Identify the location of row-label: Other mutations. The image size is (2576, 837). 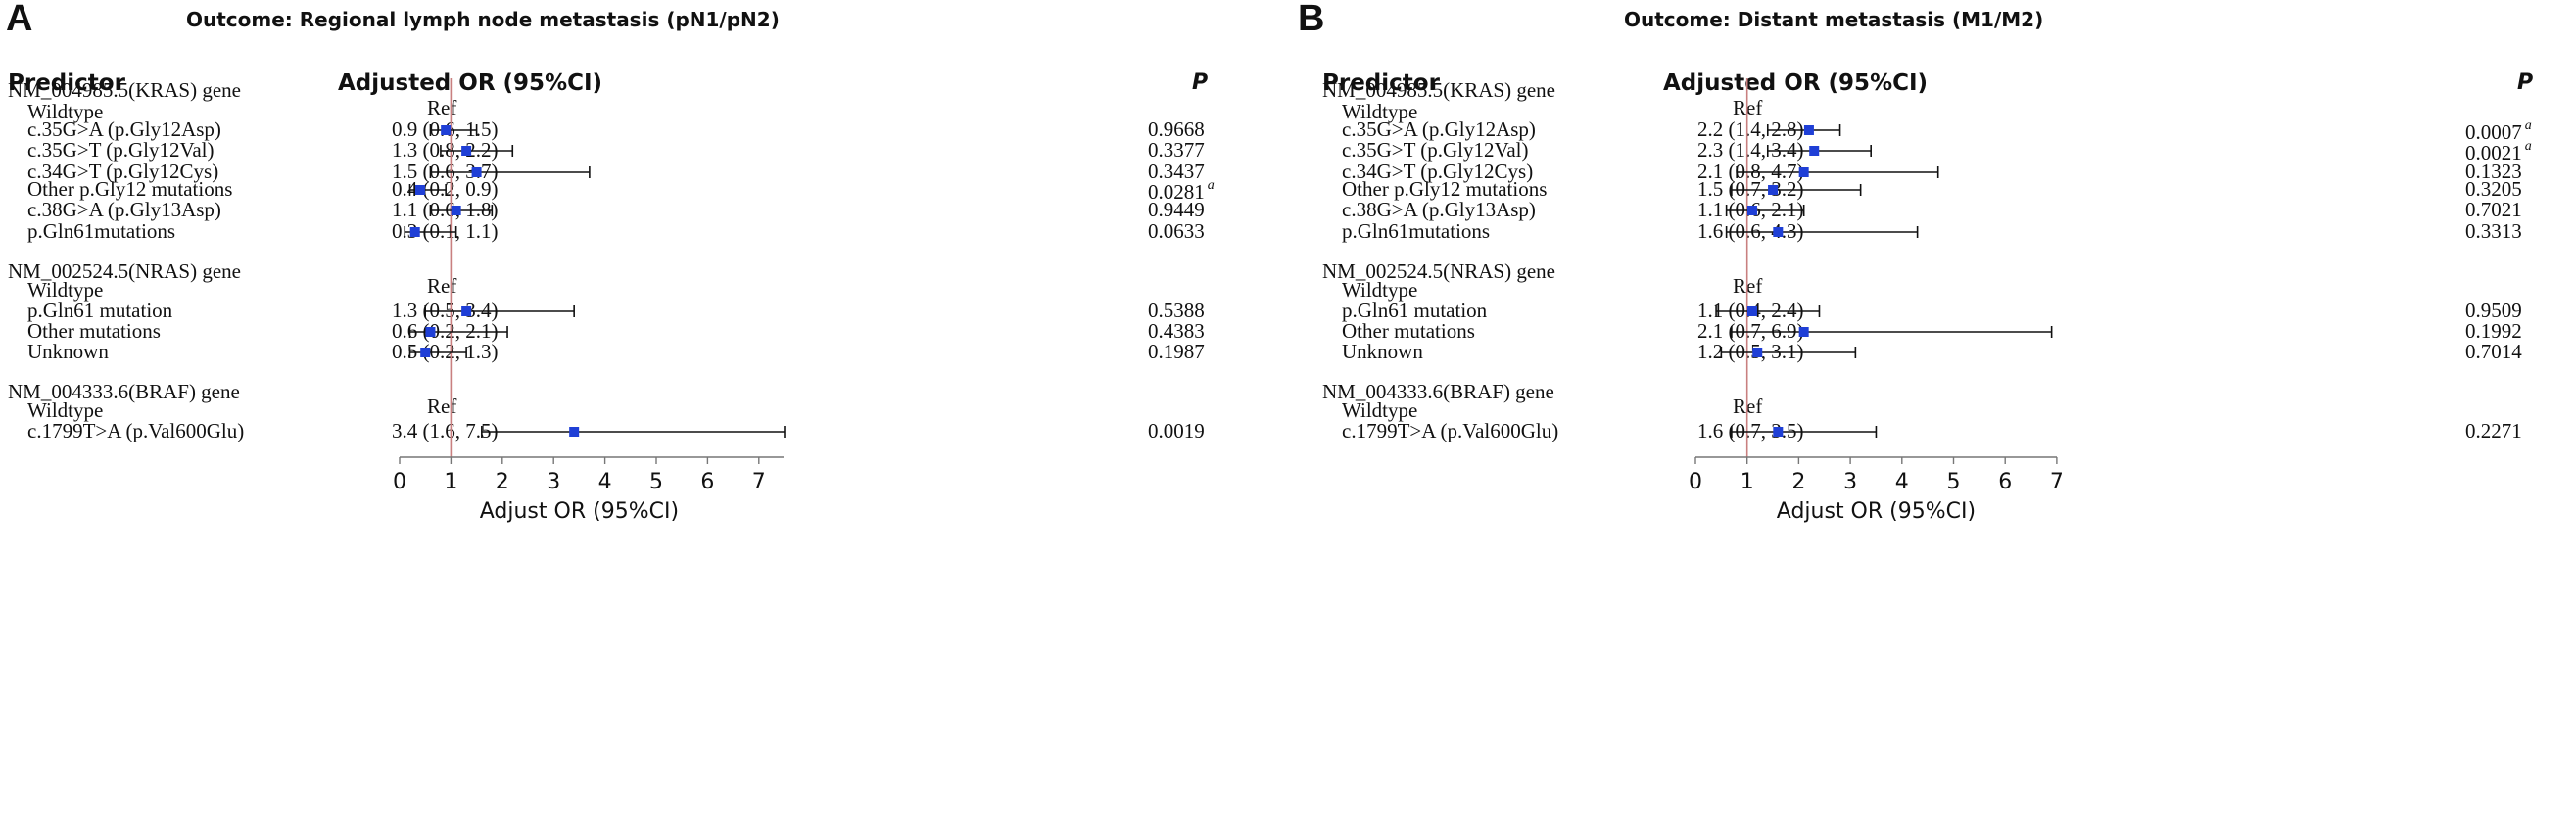
(1408, 331).